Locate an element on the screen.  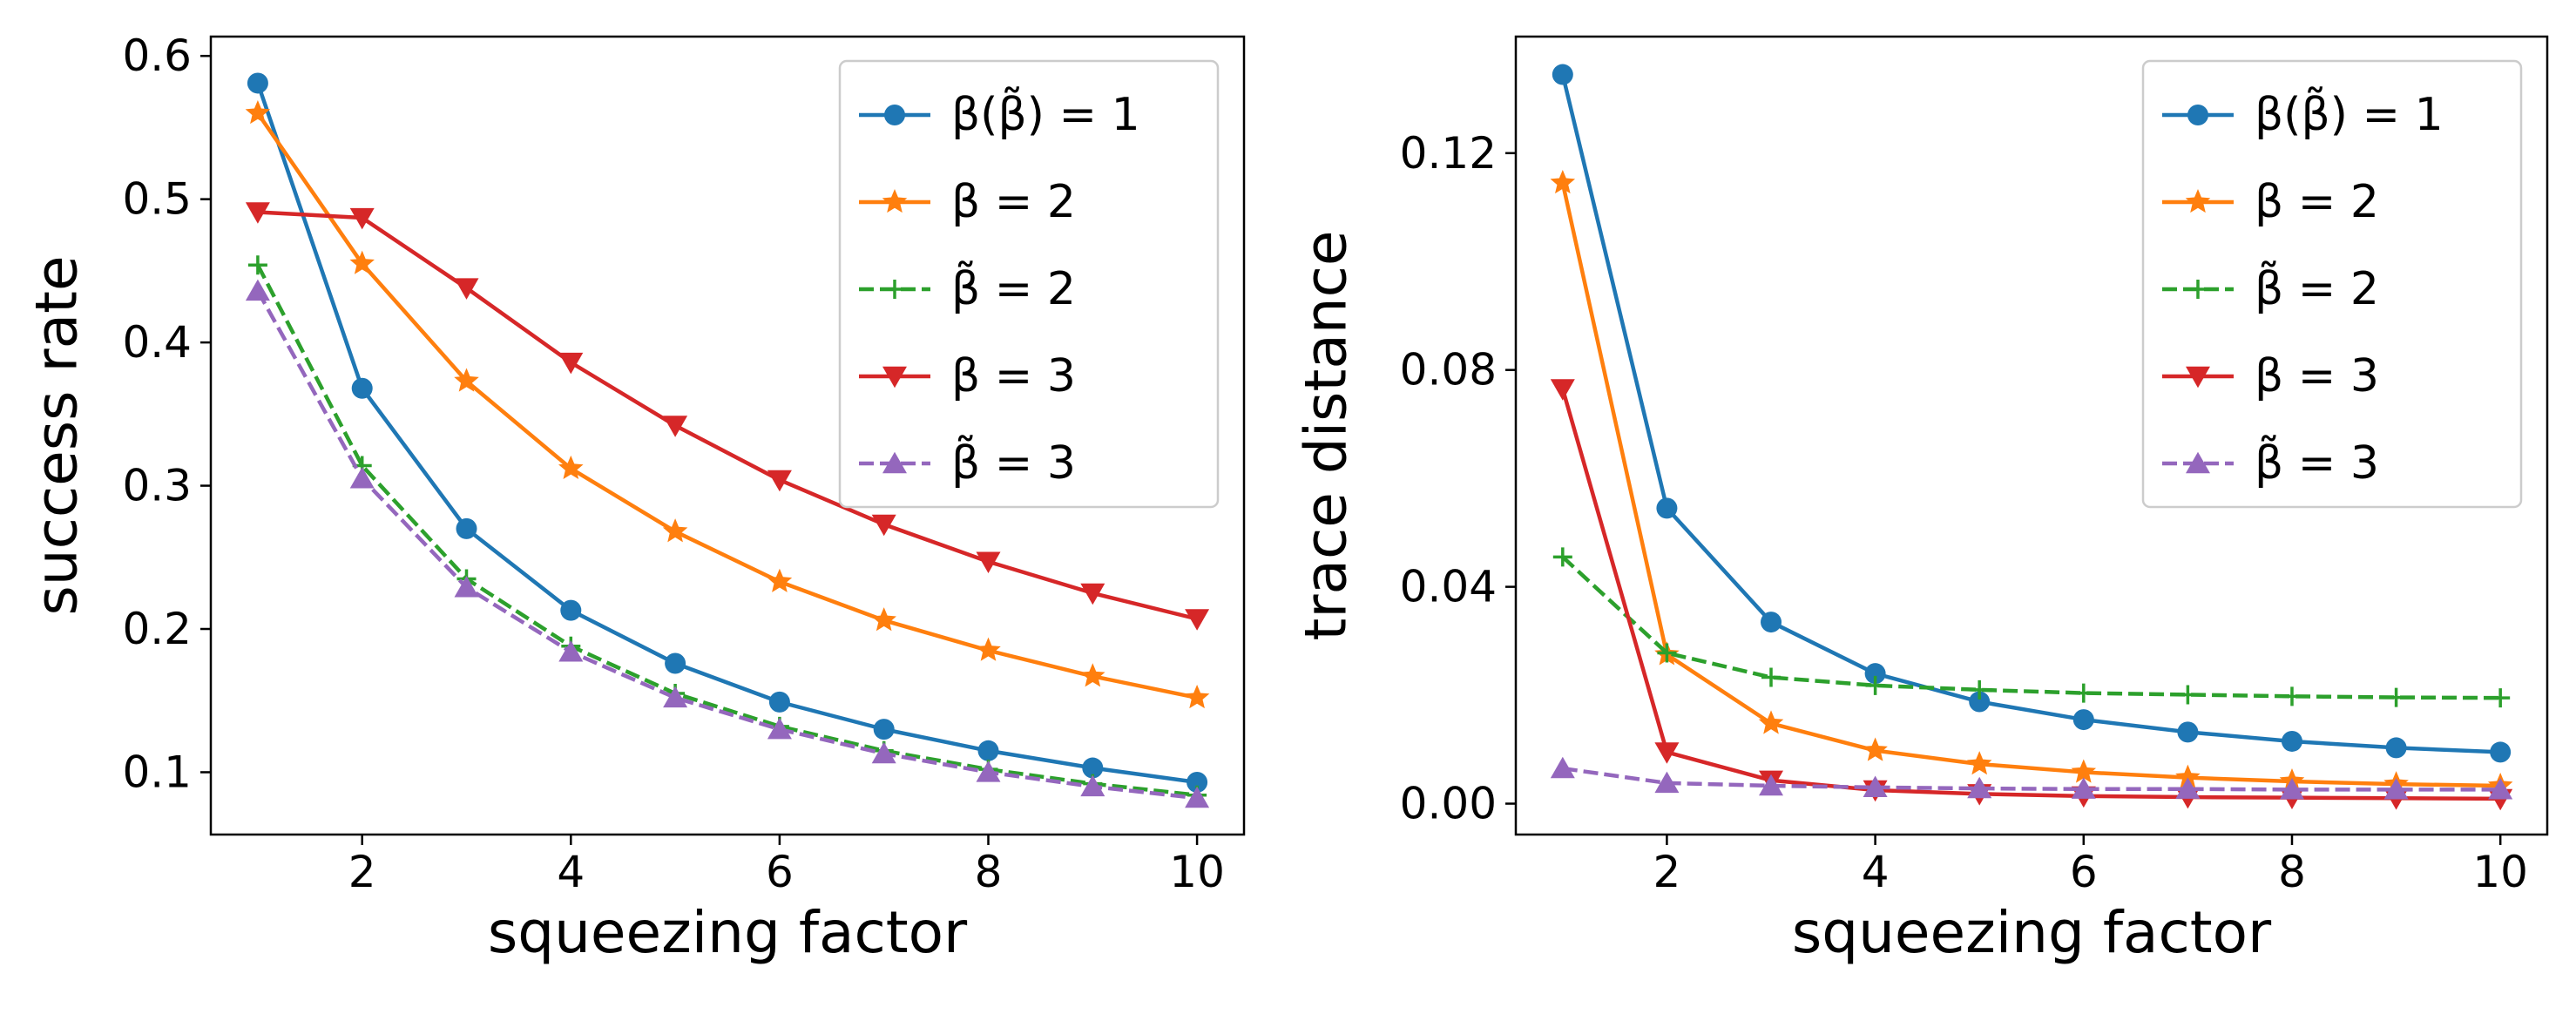
legend-label: β̃ = 2 is located at coordinates (1013, 287).